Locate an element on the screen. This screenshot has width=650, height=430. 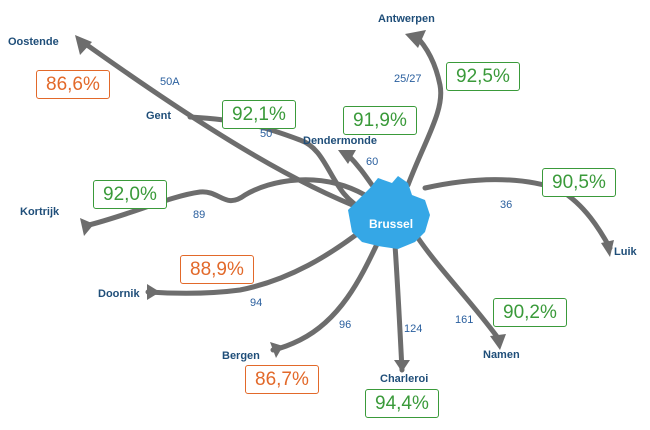
route-line-charleroi is located at coordinates (398, 307).